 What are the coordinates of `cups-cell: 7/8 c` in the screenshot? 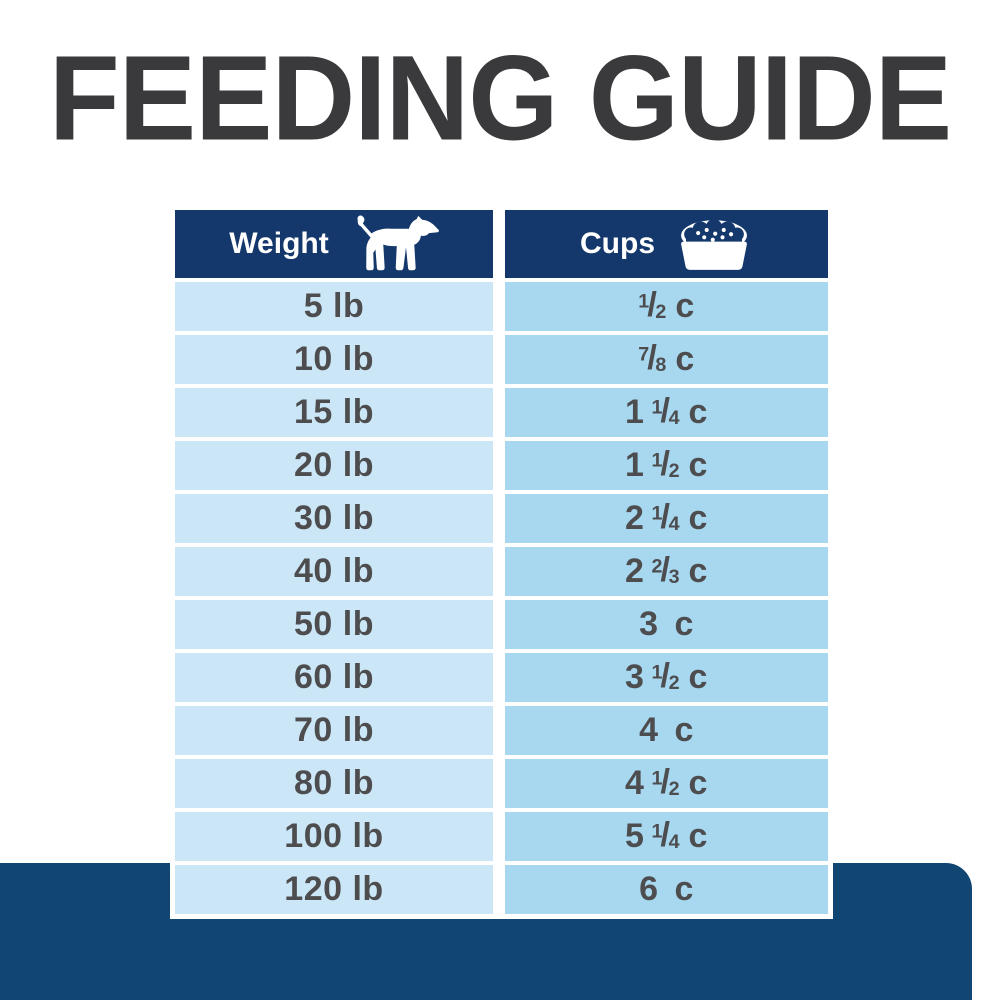 It's located at (666, 359).